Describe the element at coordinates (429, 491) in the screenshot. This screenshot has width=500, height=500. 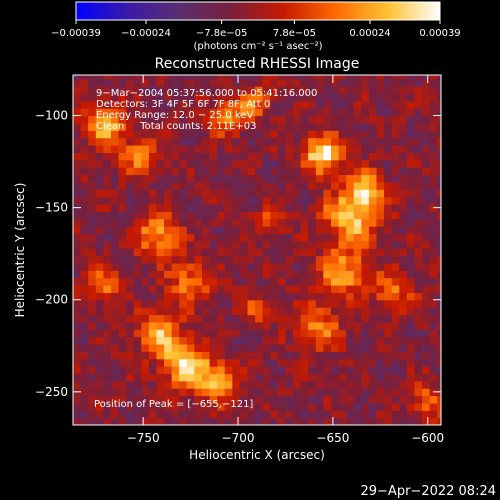
I see `timestamp: 29−Apr−2022 08:24` at that location.